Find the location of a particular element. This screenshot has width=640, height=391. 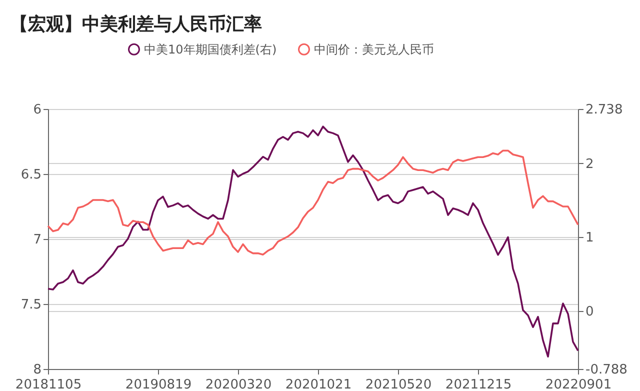

x-tick-label: 20220901 is located at coordinates (578, 384).